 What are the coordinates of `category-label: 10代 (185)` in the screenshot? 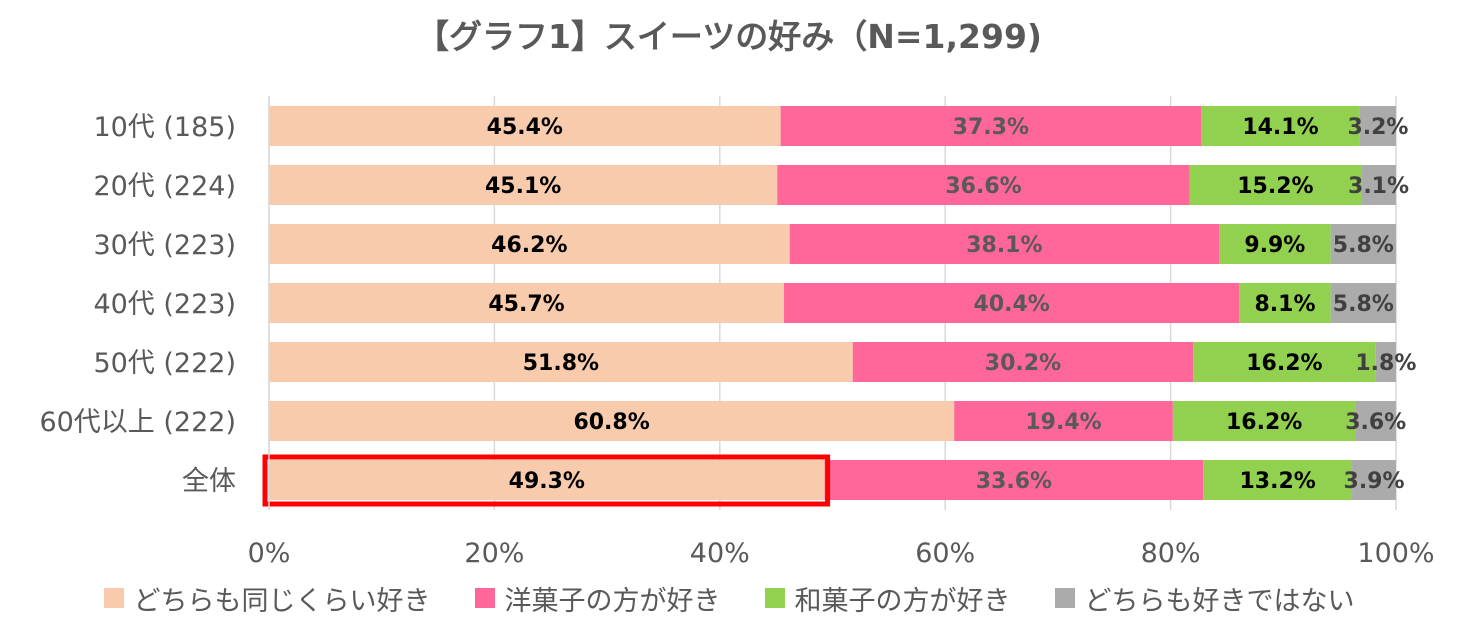 It's located at (164, 127).